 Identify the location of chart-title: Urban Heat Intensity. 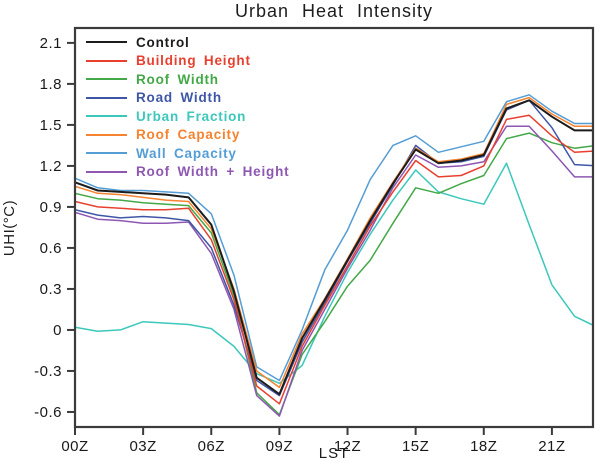
(334, 11).